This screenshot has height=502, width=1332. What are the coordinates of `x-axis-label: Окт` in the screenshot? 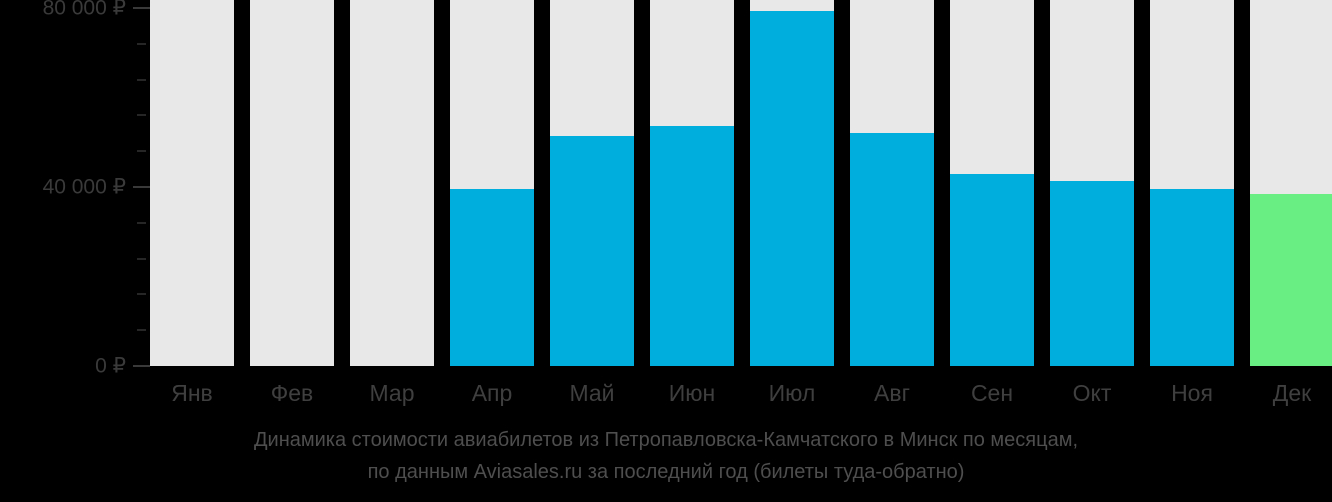 It's located at (1092, 393).